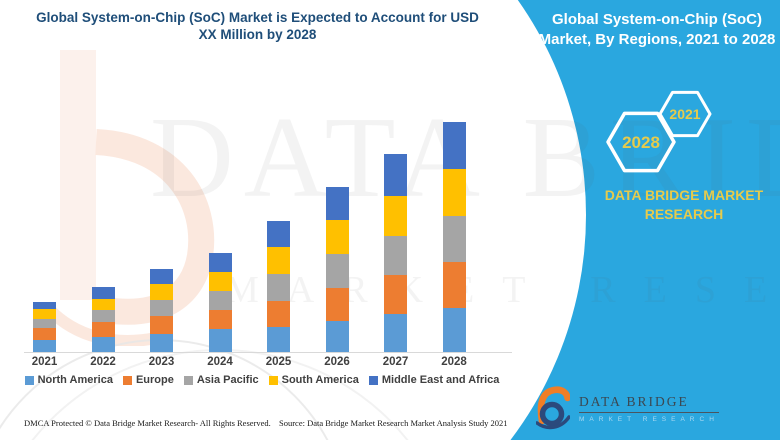 This screenshot has width=780, height=440. What do you see at coordinates (103, 304) in the screenshot?
I see `bar-segment-2022-south-america` at bounding box center [103, 304].